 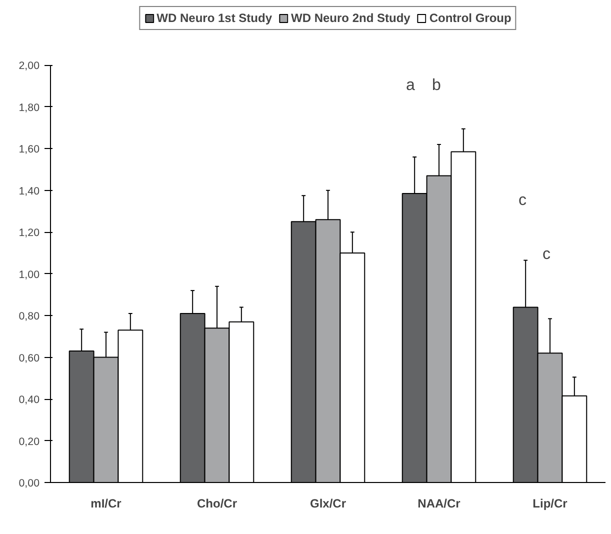 What do you see at coordinates (214, 18) in the screenshot?
I see `legend-label: WD Neuro 1st Study` at bounding box center [214, 18].